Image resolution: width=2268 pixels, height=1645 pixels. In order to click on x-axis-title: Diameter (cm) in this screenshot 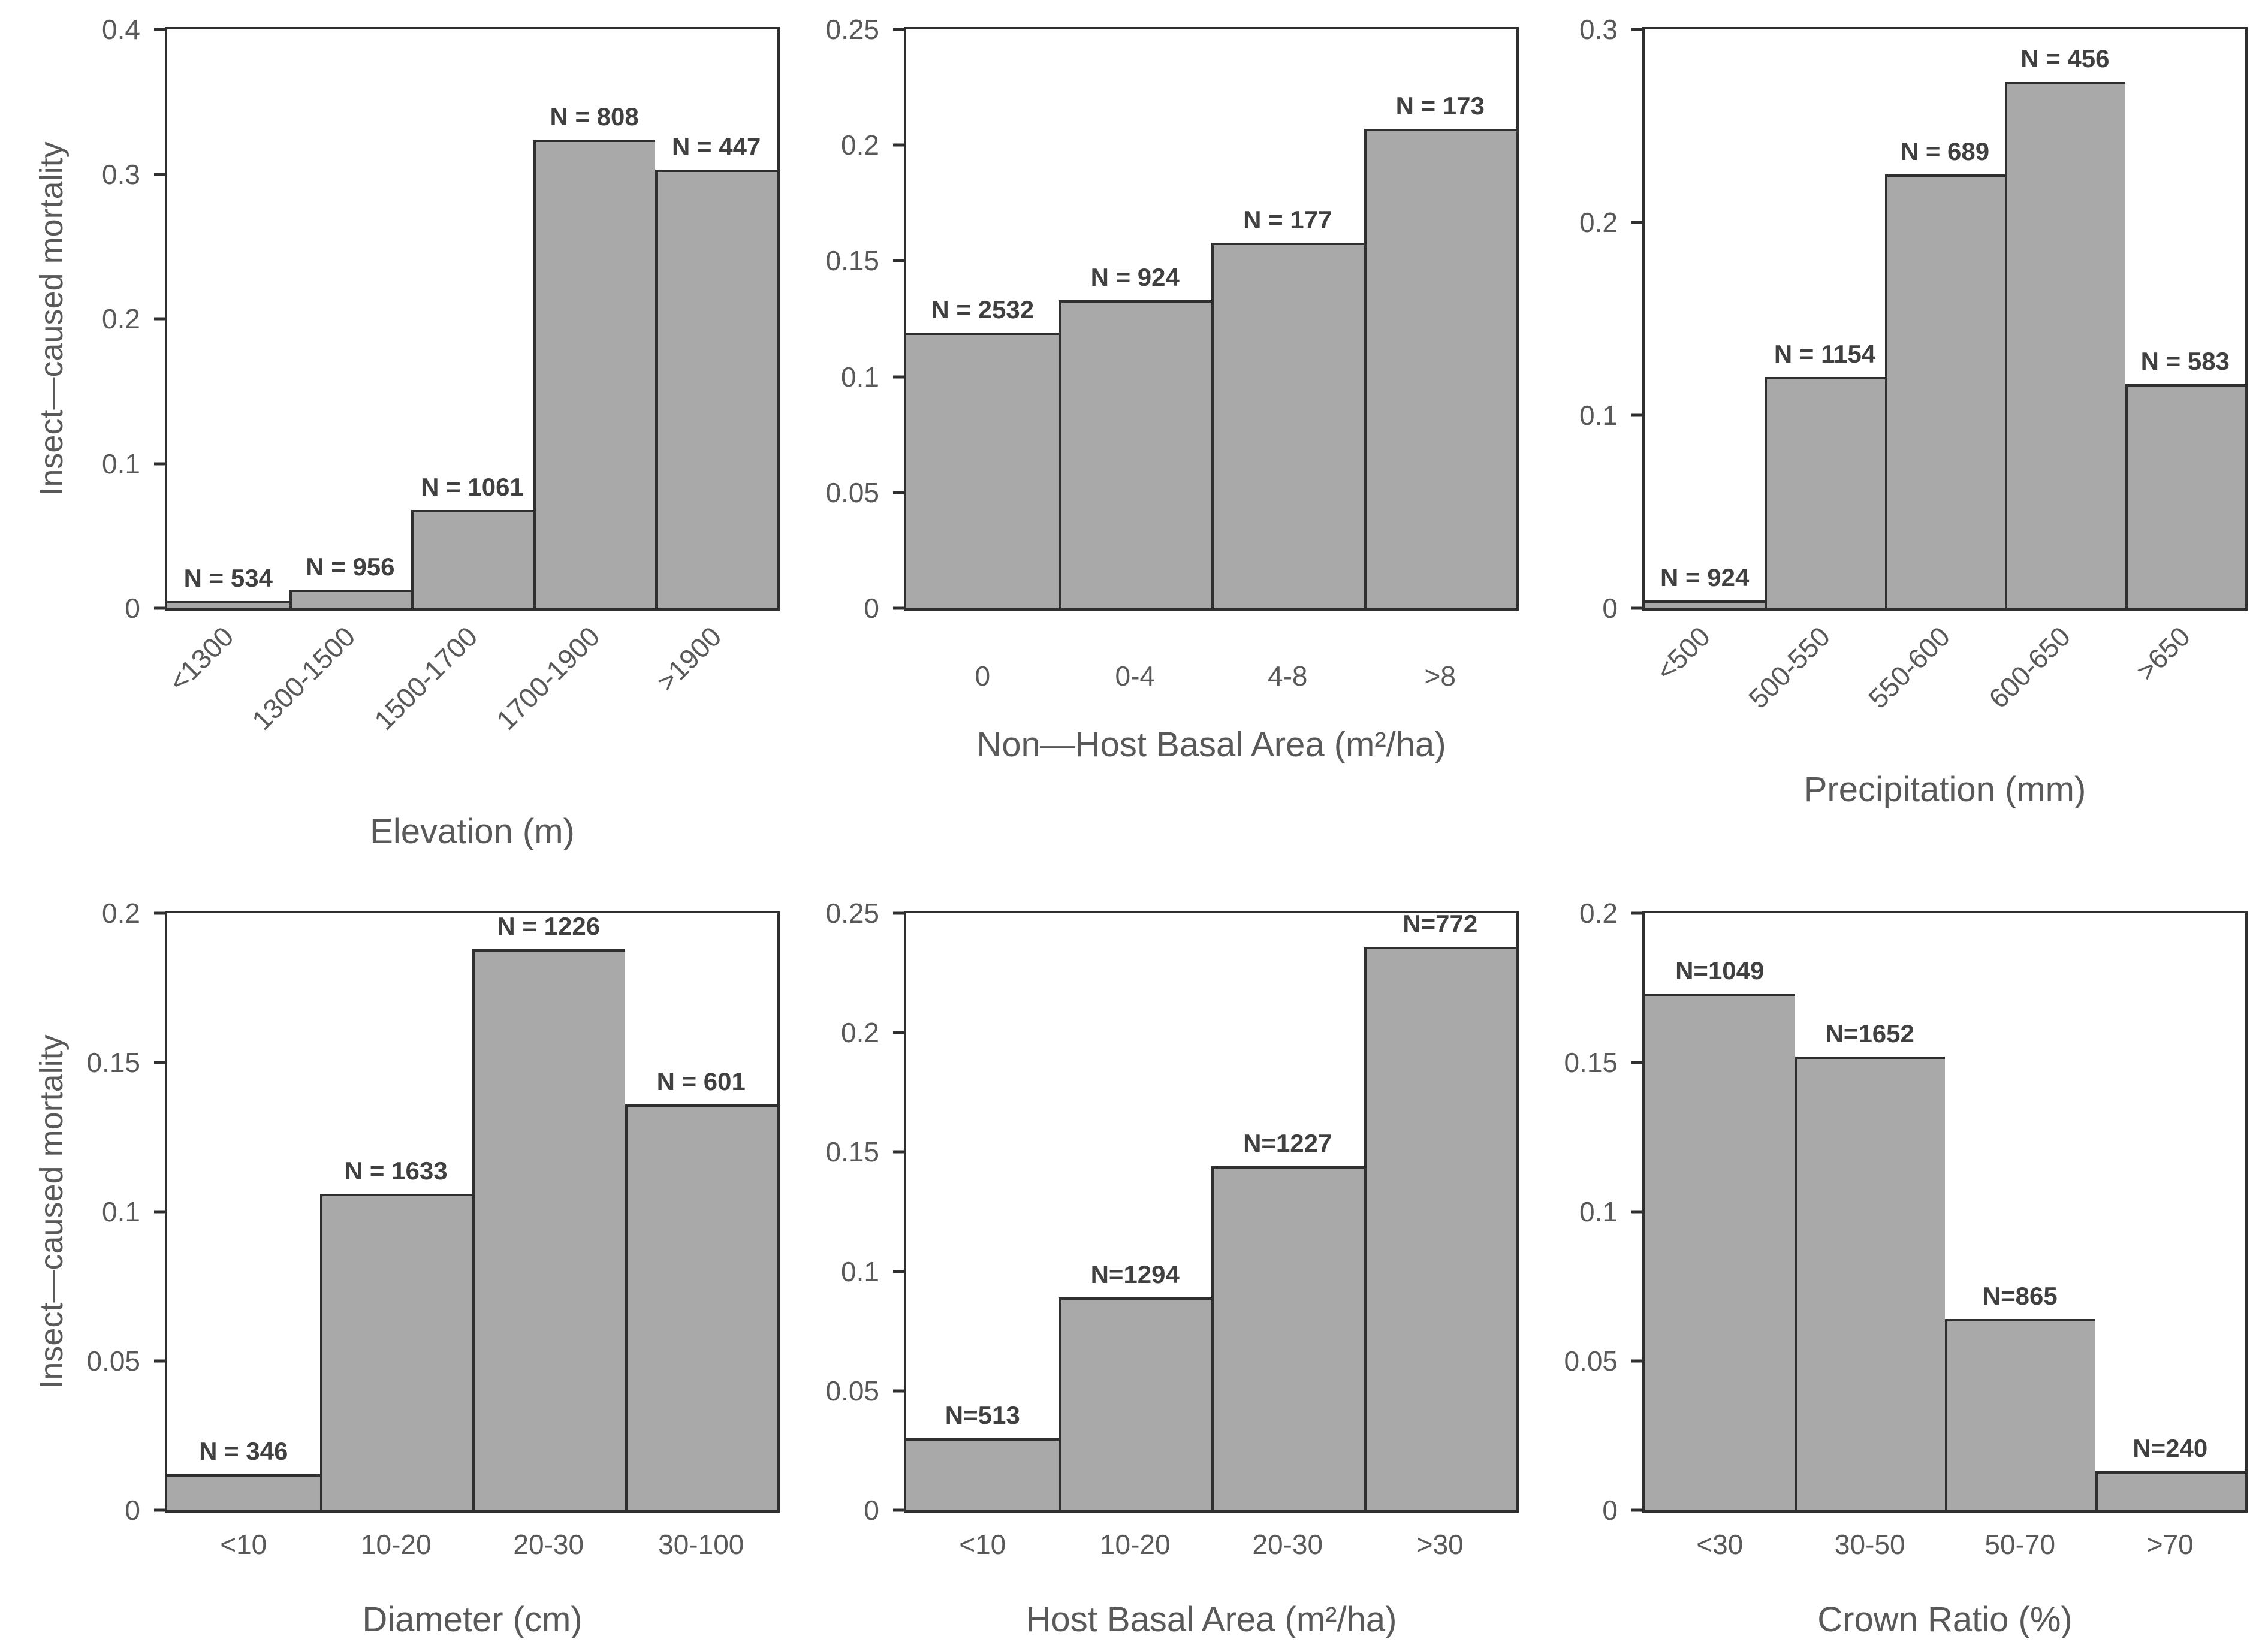, I will do `click(473, 1619)`.